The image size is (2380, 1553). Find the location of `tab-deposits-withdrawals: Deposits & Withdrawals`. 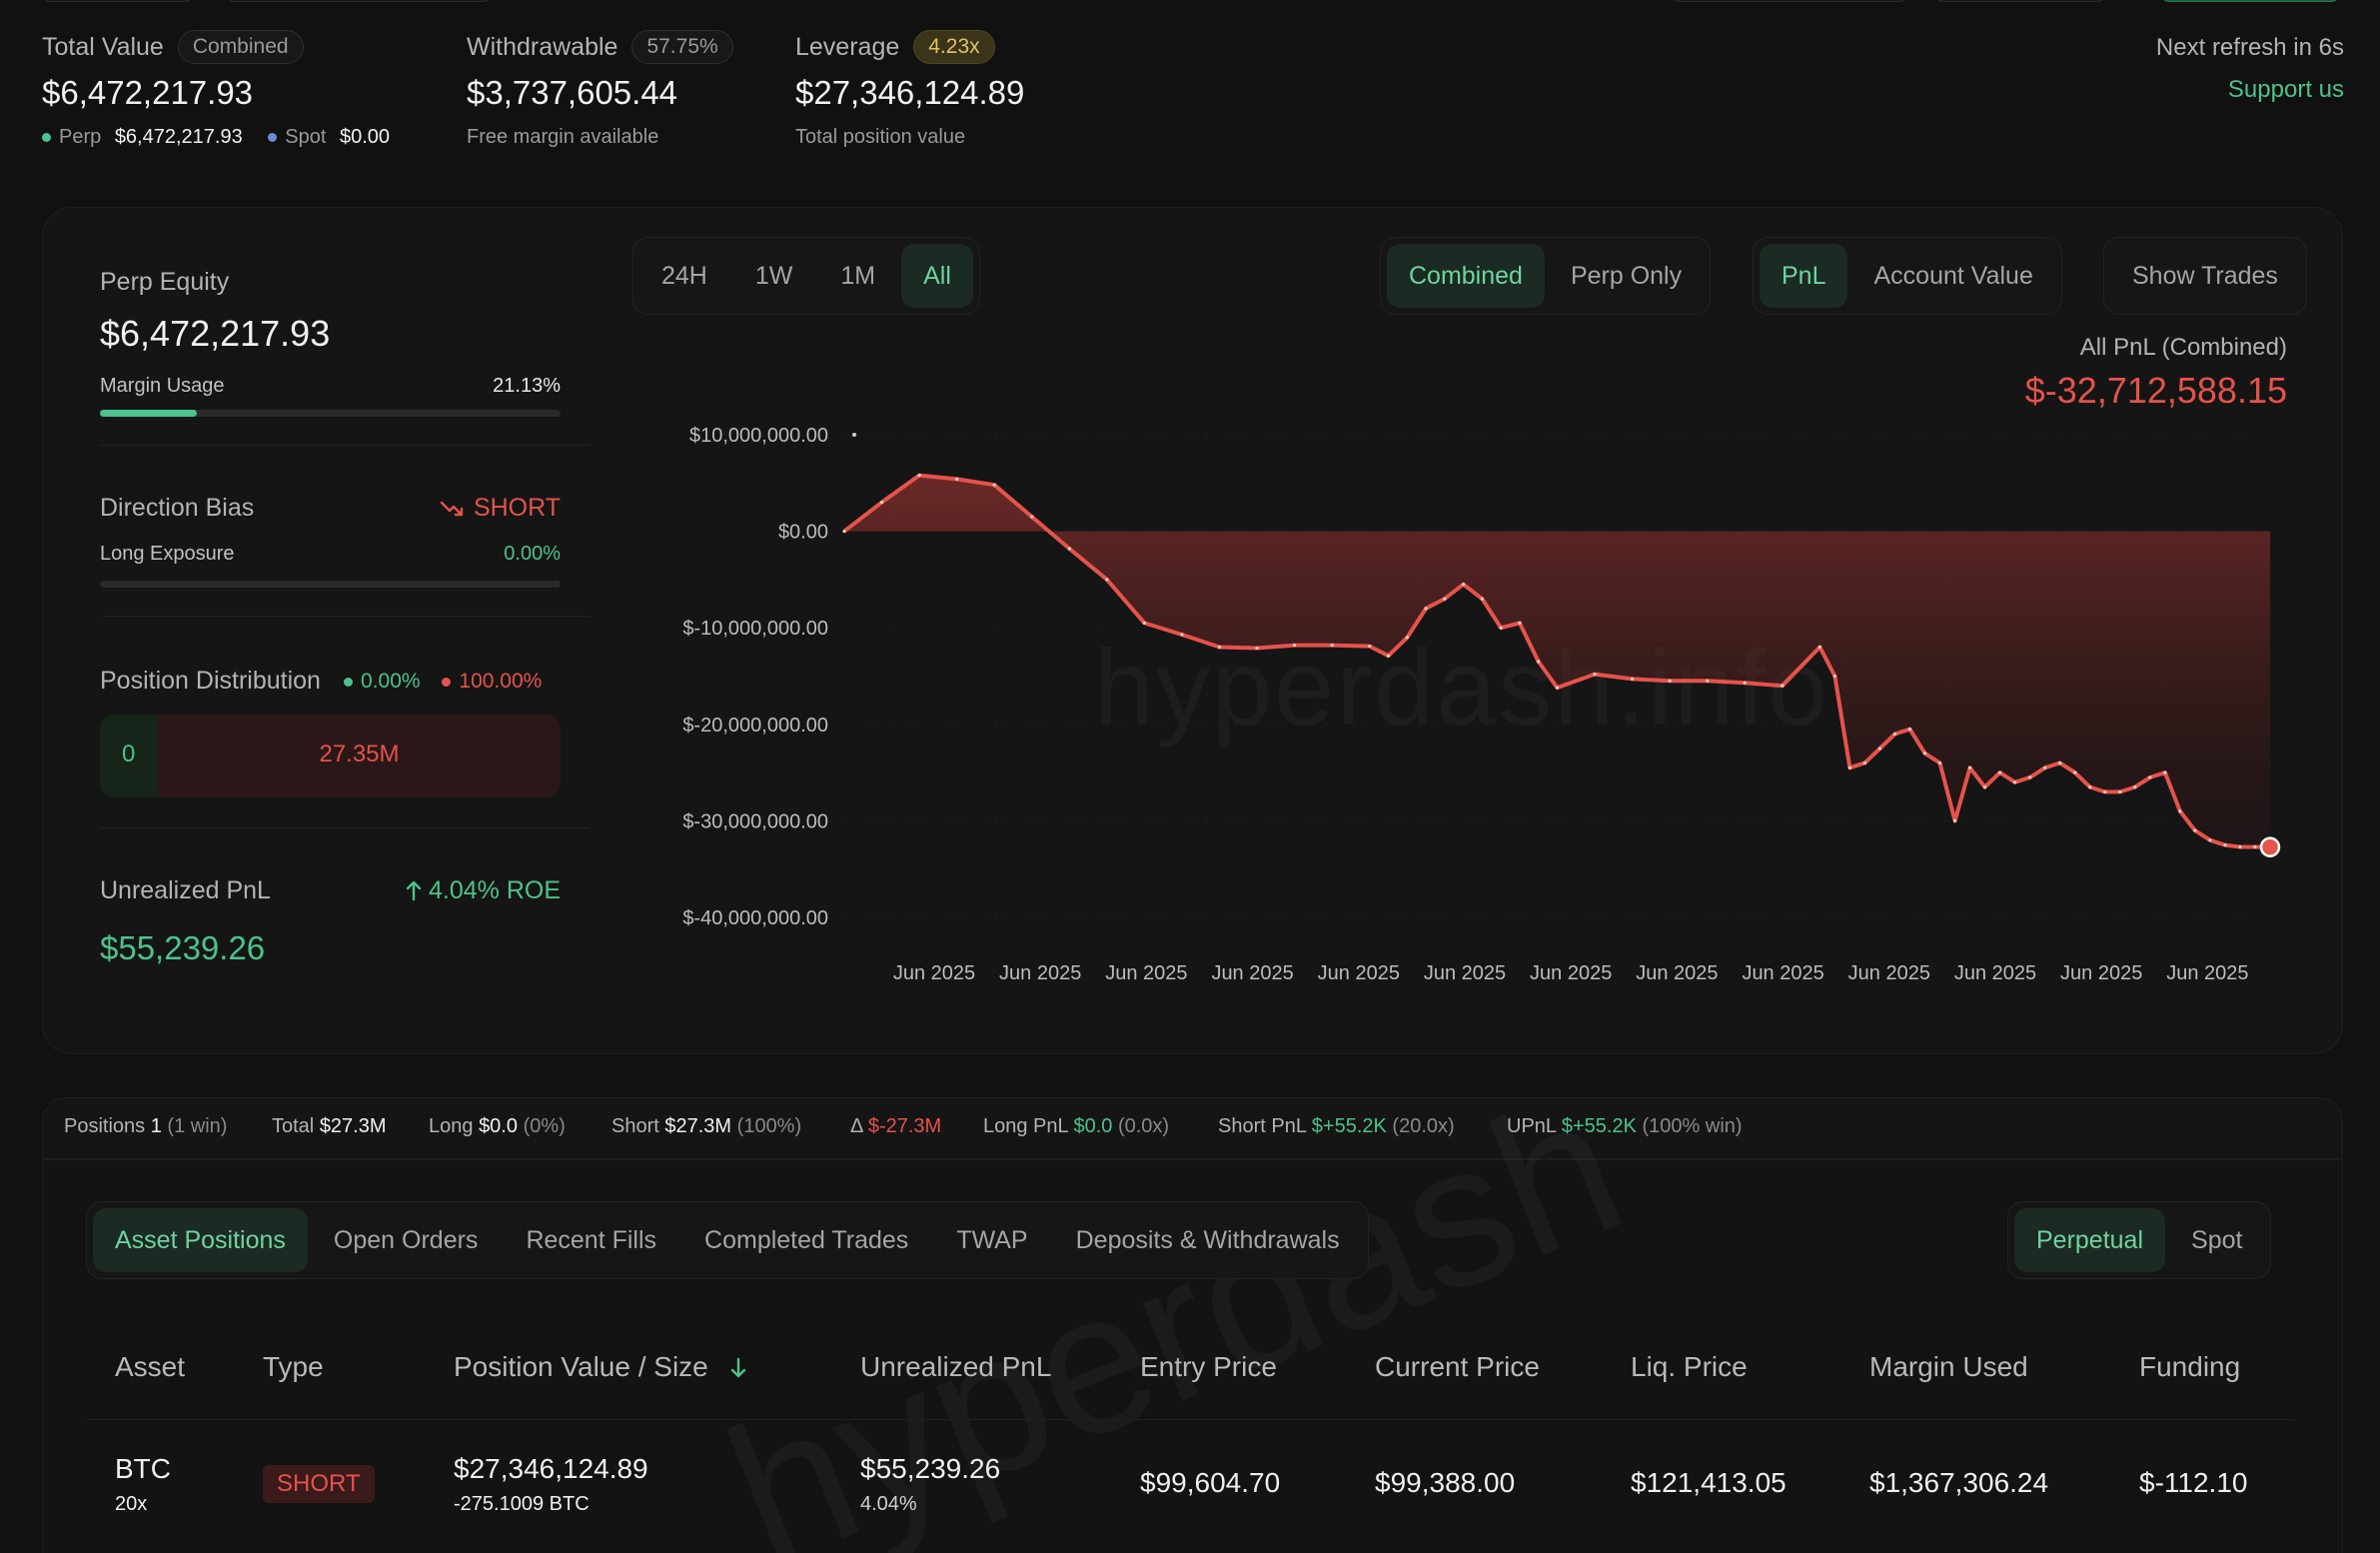

tab-deposits-withdrawals: Deposits & Withdrawals is located at coordinates (1207, 1240).